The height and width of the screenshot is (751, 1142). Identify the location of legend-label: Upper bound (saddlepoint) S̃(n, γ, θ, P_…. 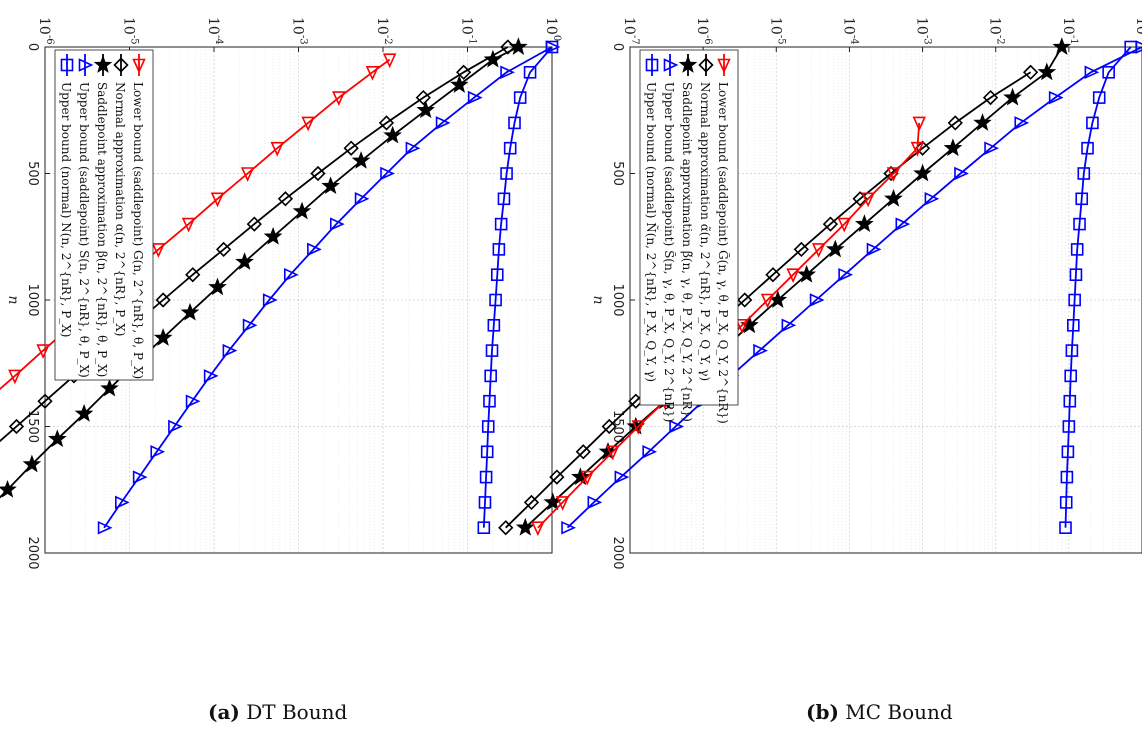
(669, 252).